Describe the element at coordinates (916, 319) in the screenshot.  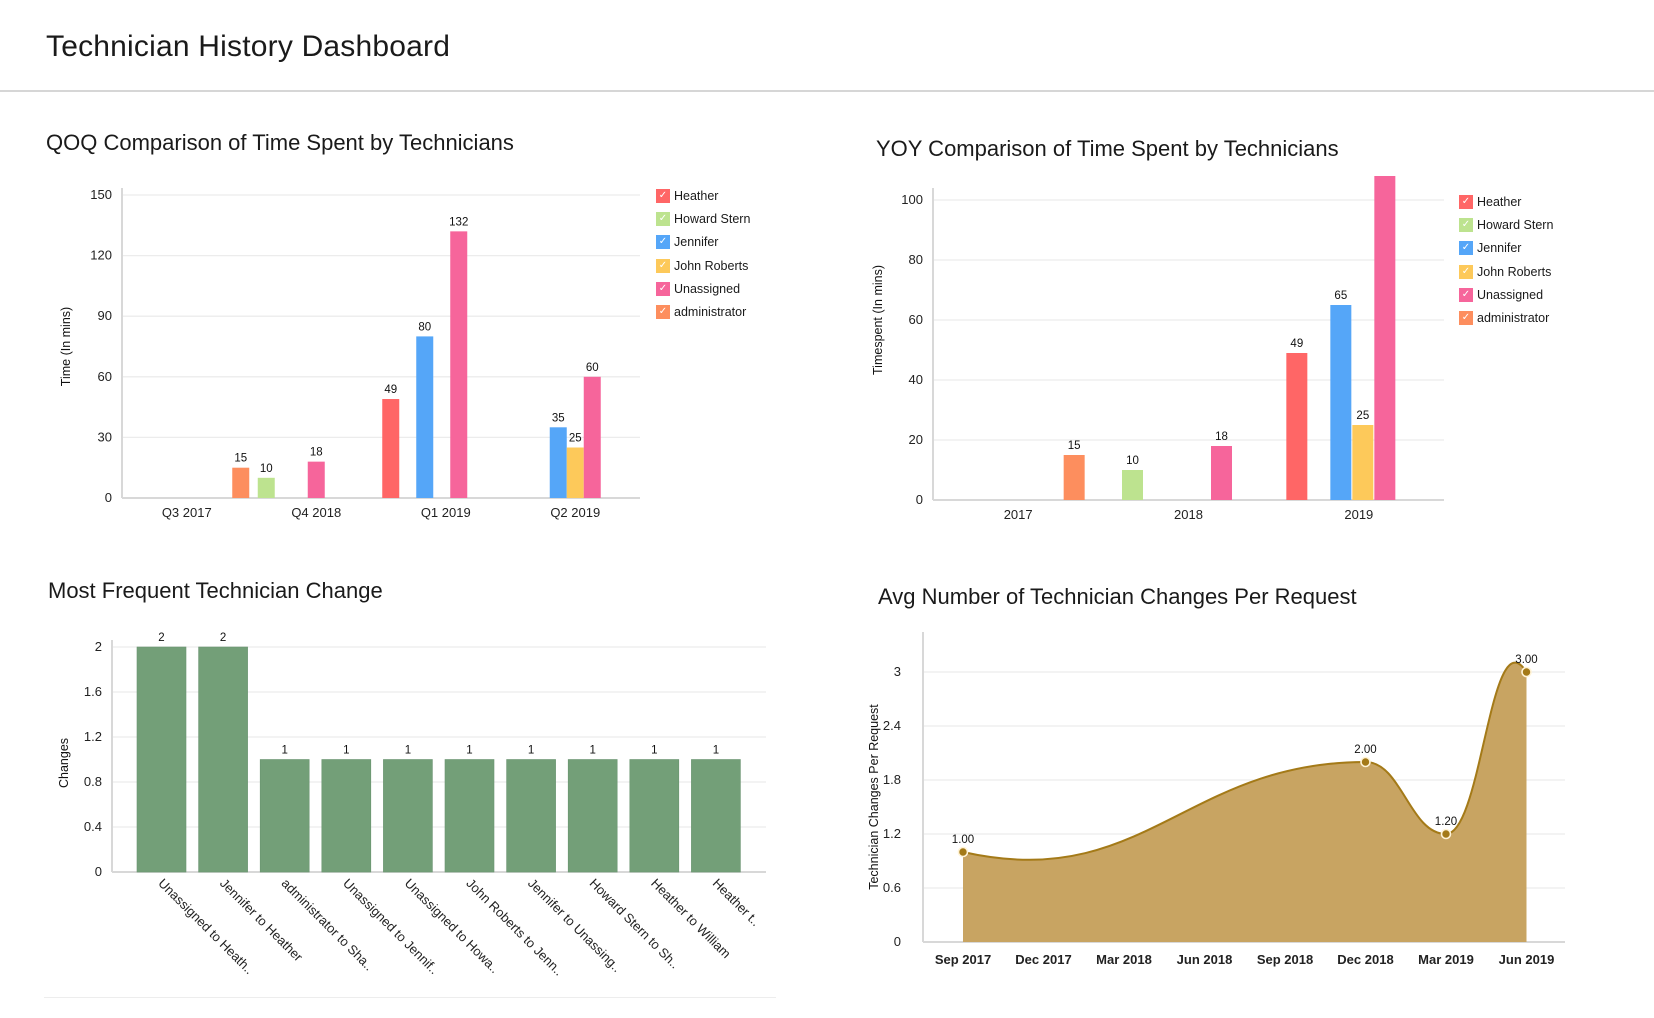
I see `y-tick-label: 60` at that location.